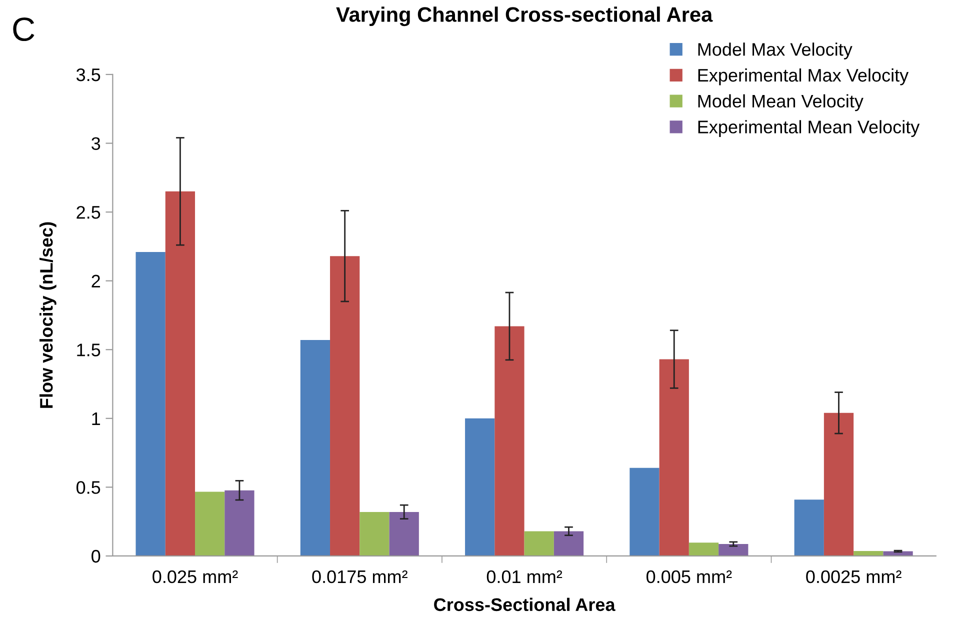 This screenshot has width=955, height=642. Describe the element at coordinates (195, 577) in the screenshot. I see `x-tick-label: 0.025 mm²` at that location.